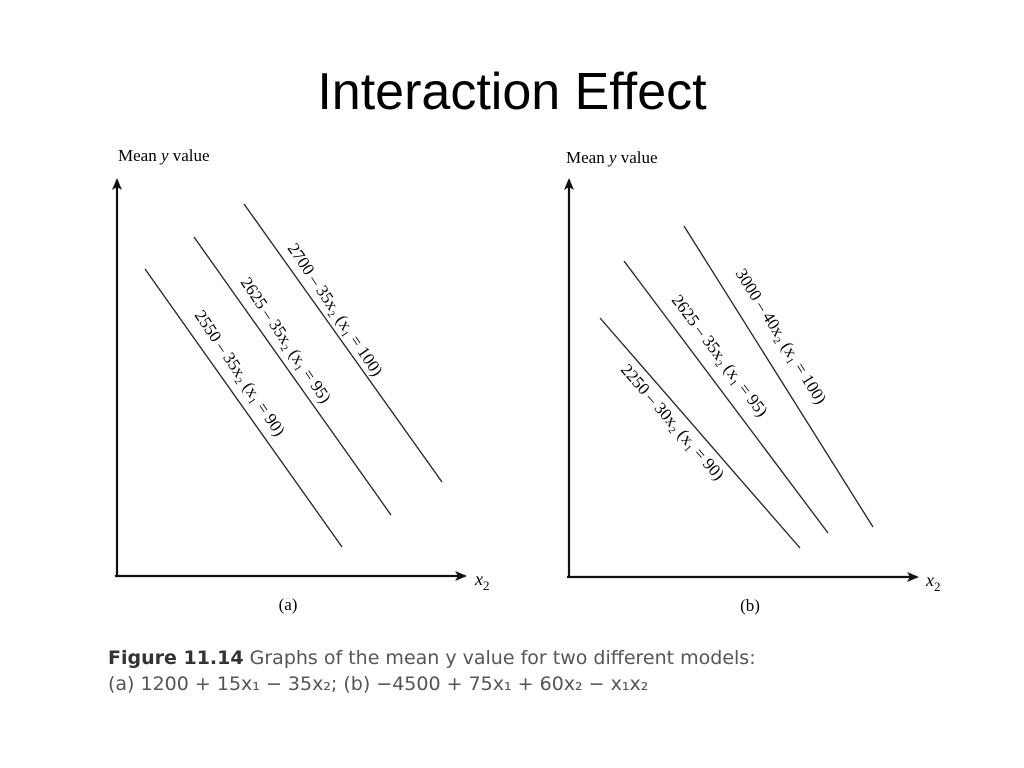 This screenshot has width=1024, height=768. Describe the element at coordinates (750, 605) in the screenshot. I see `panel-b-label: (b)` at that location.